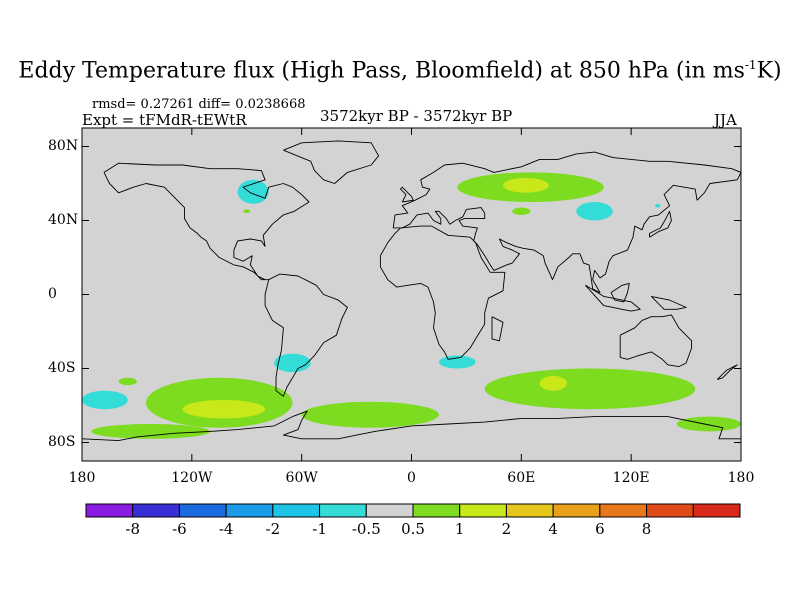 The height and width of the screenshot is (600, 800). I want to click on coastline-japan, so click(660, 224).